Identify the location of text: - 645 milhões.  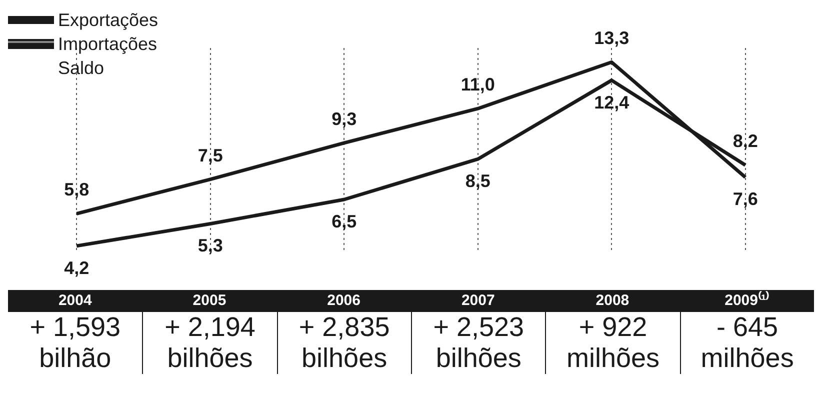
(747, 343).